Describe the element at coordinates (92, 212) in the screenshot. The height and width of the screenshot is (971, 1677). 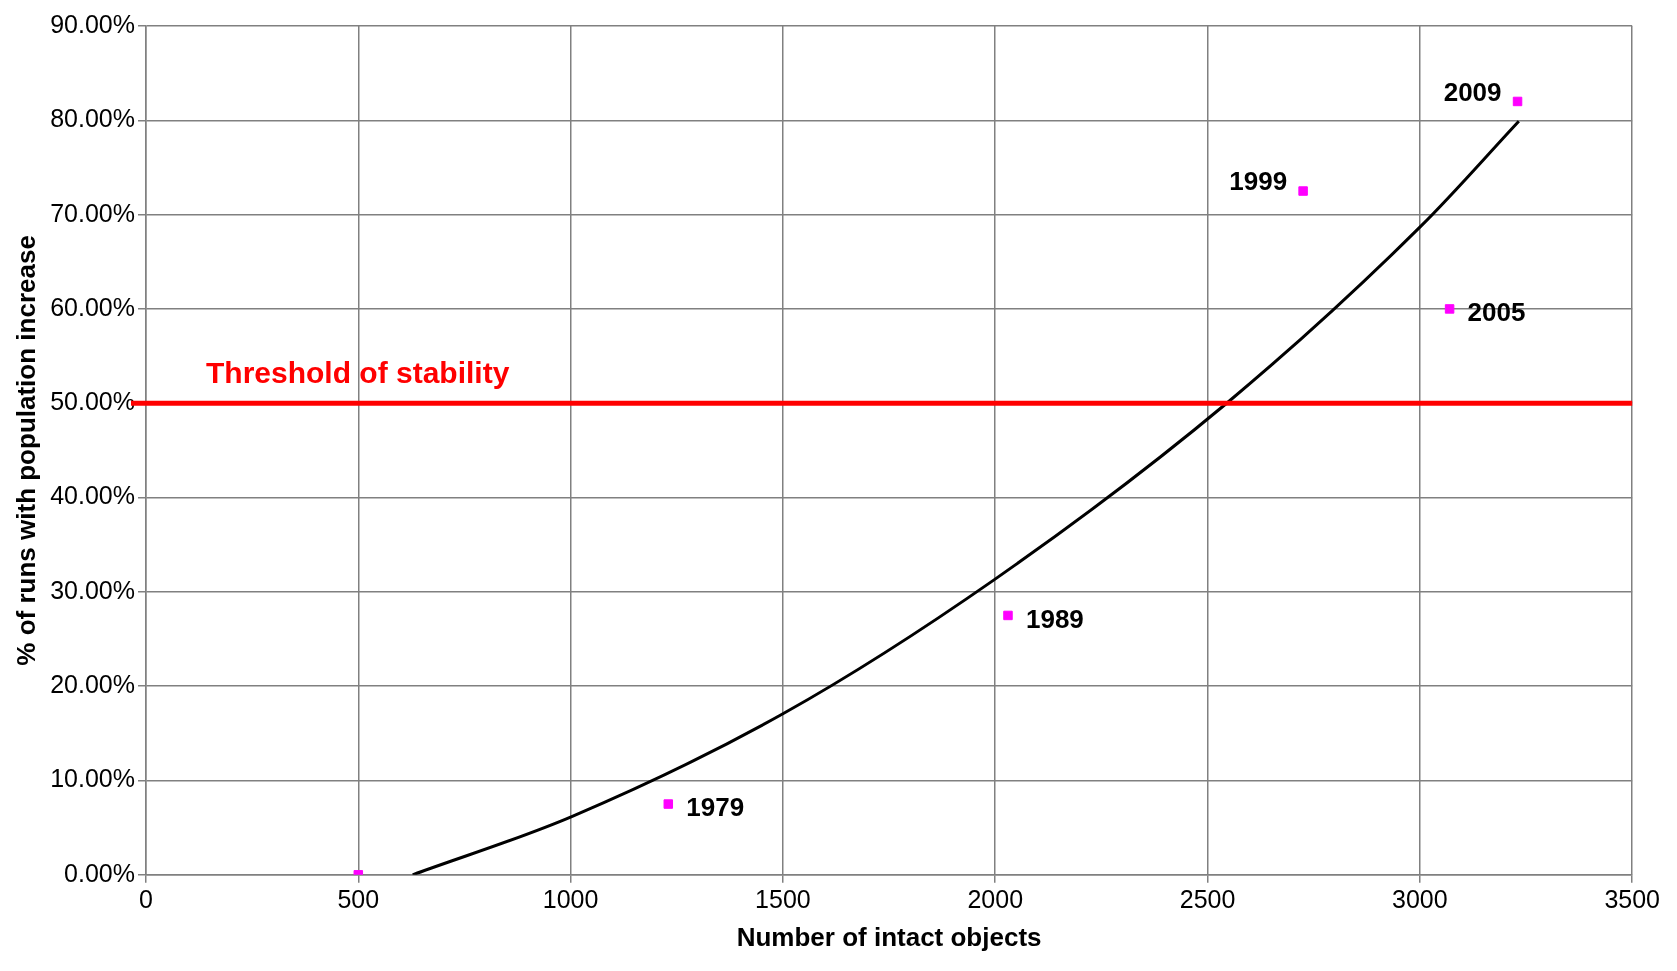
I see `y-tick-label: 70.00%` at that location.